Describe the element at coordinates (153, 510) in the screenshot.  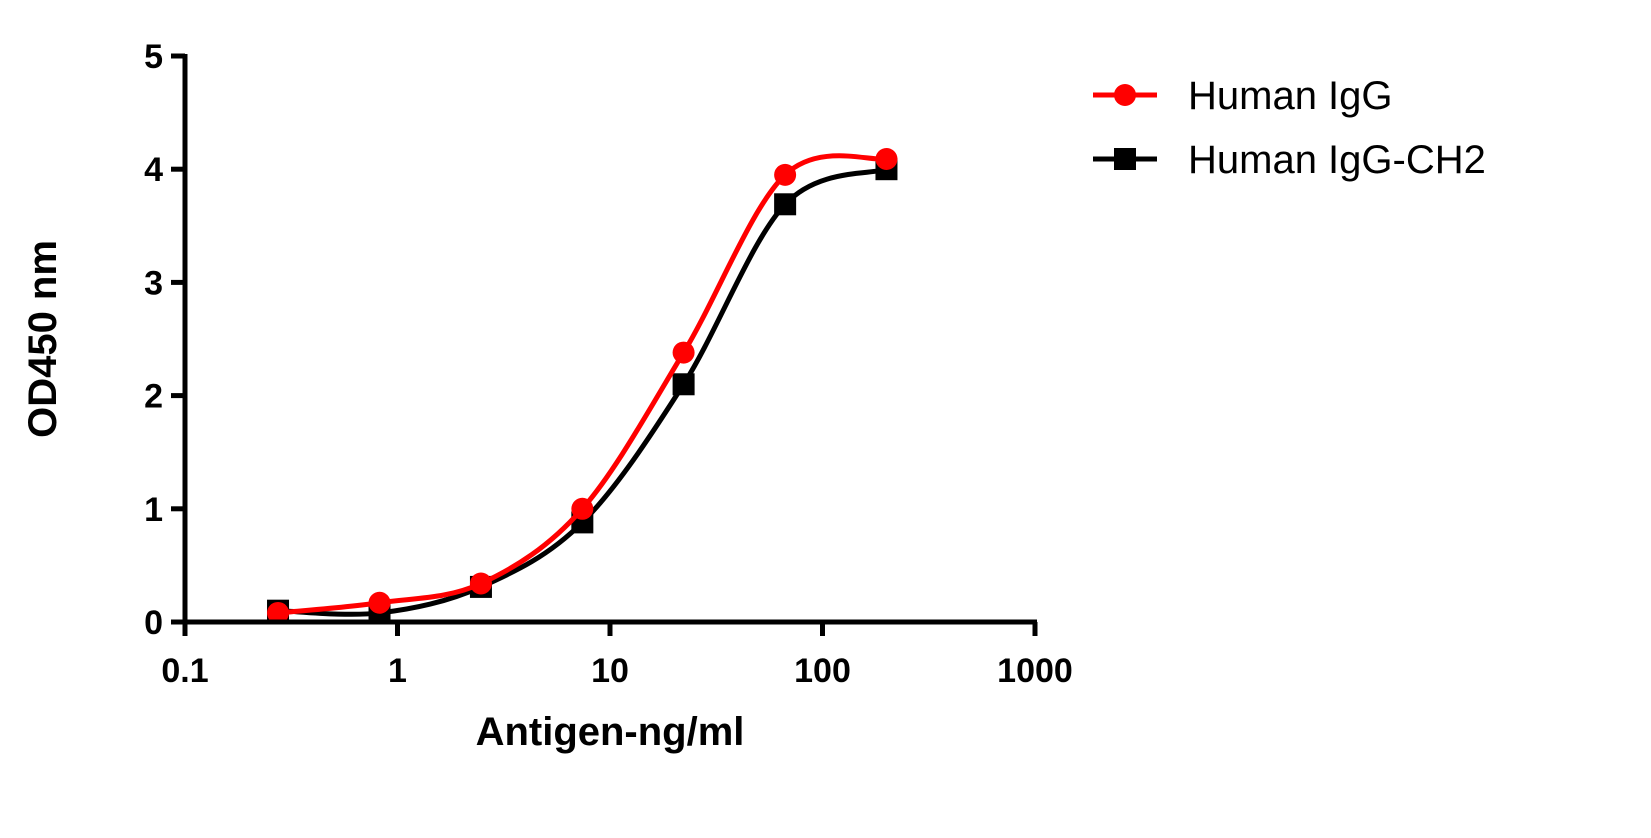
I see `y-tick-label: 1` at that location.